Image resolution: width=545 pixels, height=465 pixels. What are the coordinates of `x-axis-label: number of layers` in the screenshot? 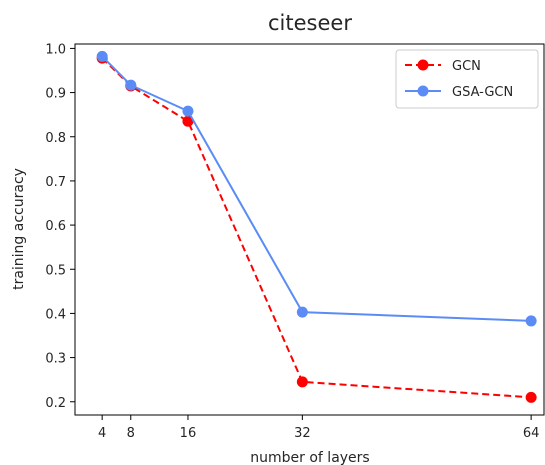 It's located at (309, 457).